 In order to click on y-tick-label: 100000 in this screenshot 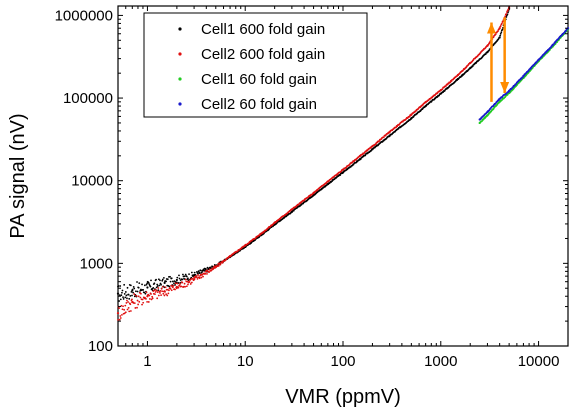, I will do `click(88, 98)`.